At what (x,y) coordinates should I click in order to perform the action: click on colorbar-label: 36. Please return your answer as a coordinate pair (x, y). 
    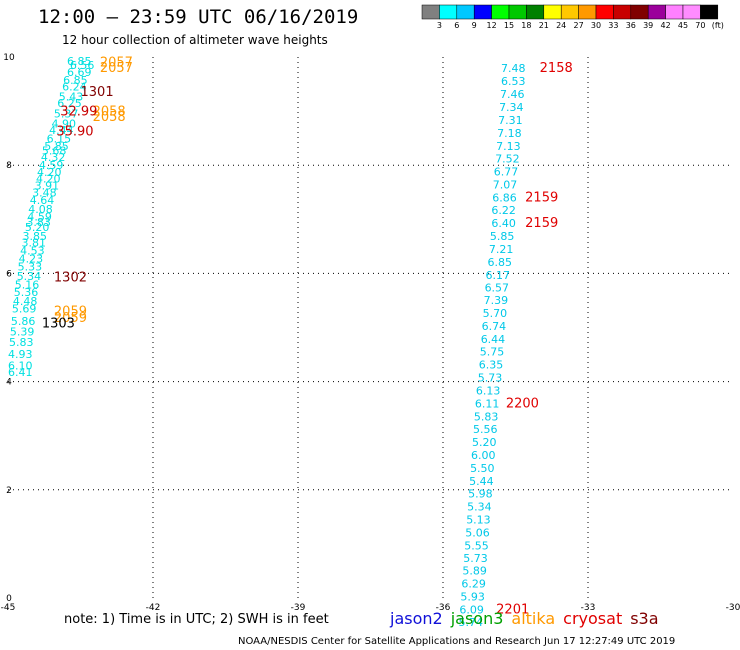
    Looking at the image, I should click on (631, 25).